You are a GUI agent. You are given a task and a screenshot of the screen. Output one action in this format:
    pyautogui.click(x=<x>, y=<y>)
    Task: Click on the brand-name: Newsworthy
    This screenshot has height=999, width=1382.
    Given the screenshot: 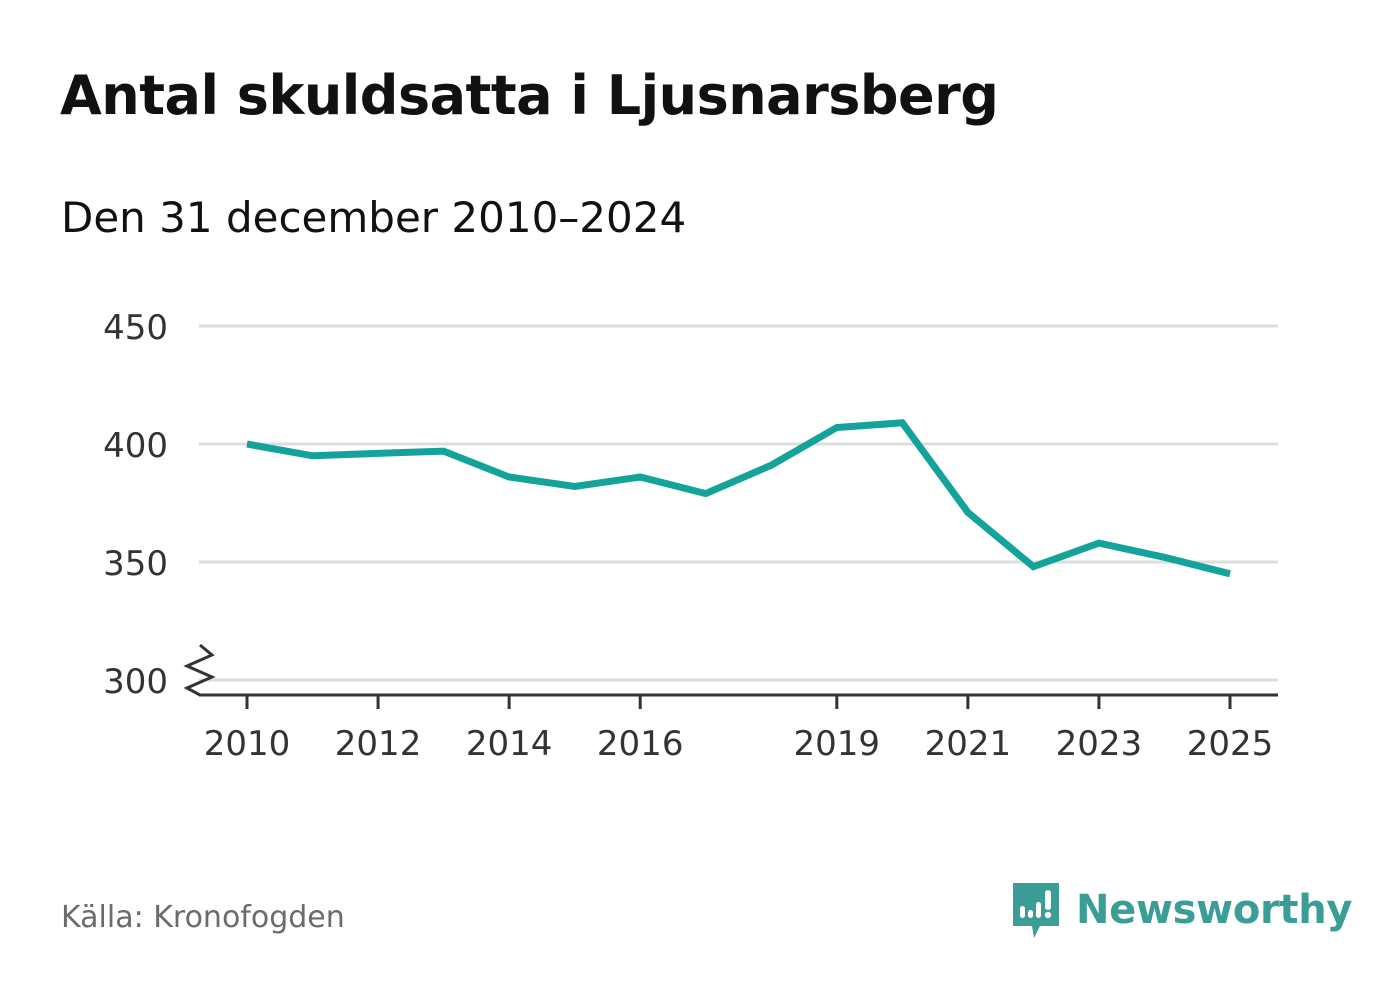 What is the action you would take?
    pyautogui.click(x=1214, y=910)
    